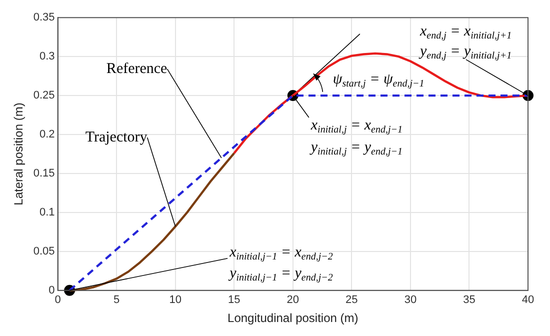  I want to click on x-tick-label: 10, so click(175, 300).